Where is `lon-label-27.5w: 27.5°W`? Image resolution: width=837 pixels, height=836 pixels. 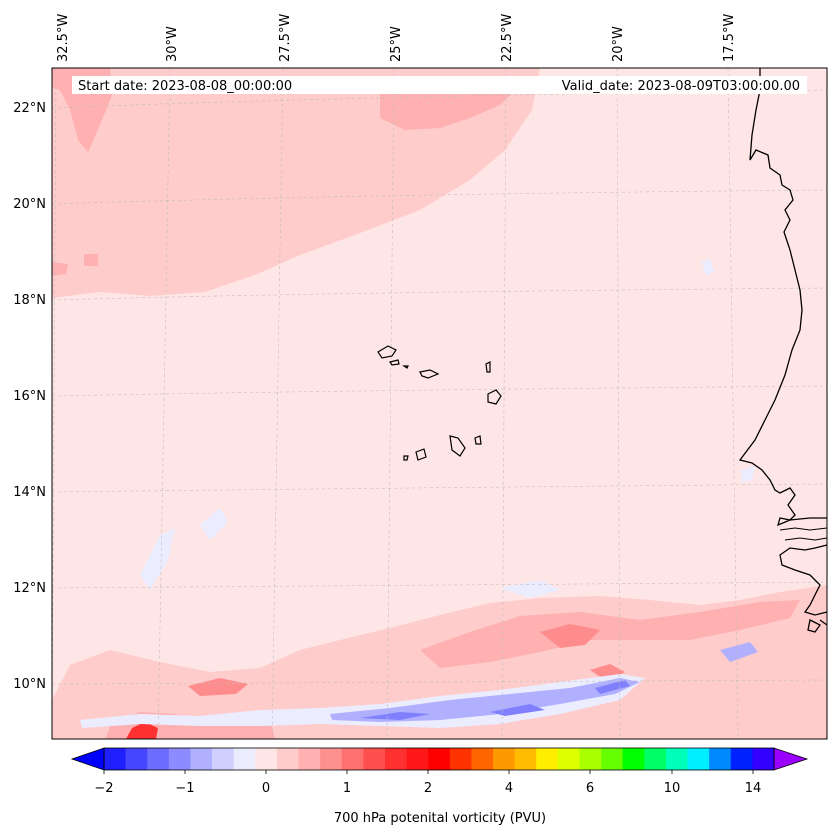 lon-label-27.5w: 27.5°W is located at coordinates (285, 38).